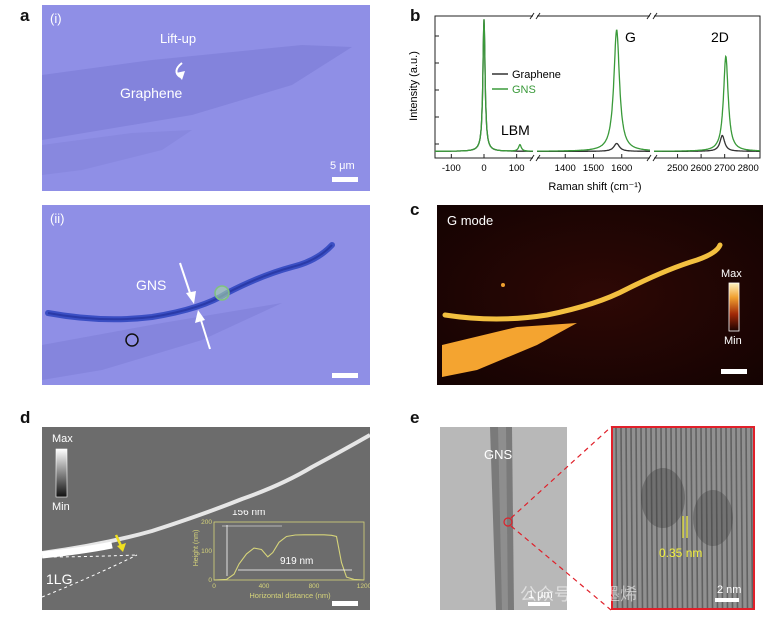 This screenshot has width=775, height=623. I want to click on afm-x-tick-label: 0, so click(214, 586).